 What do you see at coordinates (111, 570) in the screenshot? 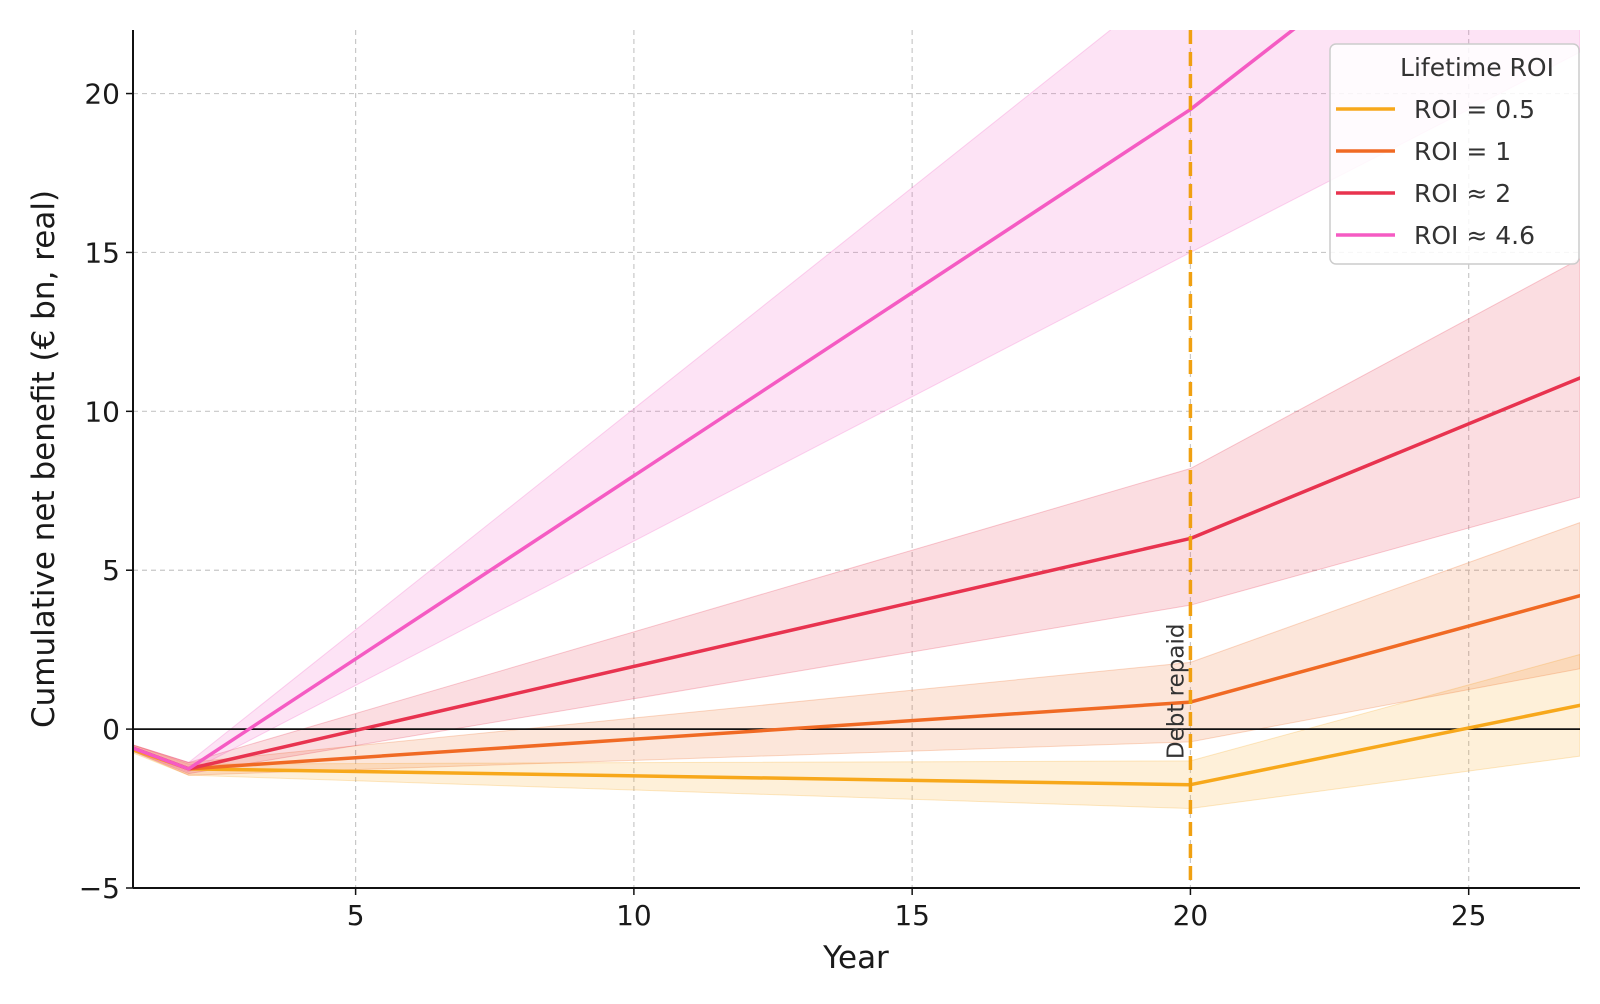
I see `y-tick-label: 5` at bounding box center [111, 570].